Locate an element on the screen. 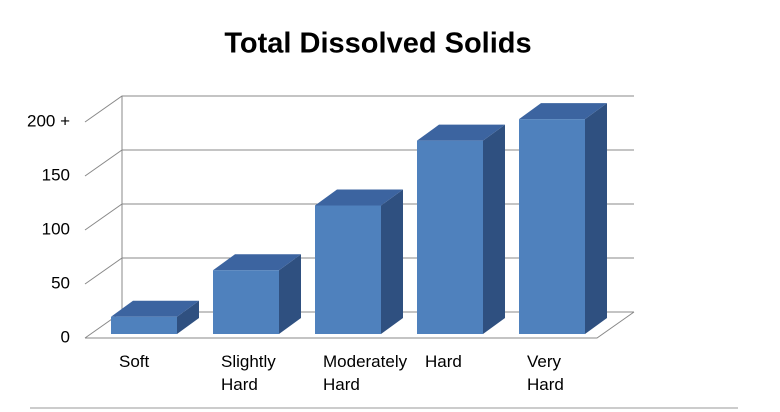 This screenshot has width=780, height=412. x-tick-label: Moderately Hard is located at coordinates (365, 373).